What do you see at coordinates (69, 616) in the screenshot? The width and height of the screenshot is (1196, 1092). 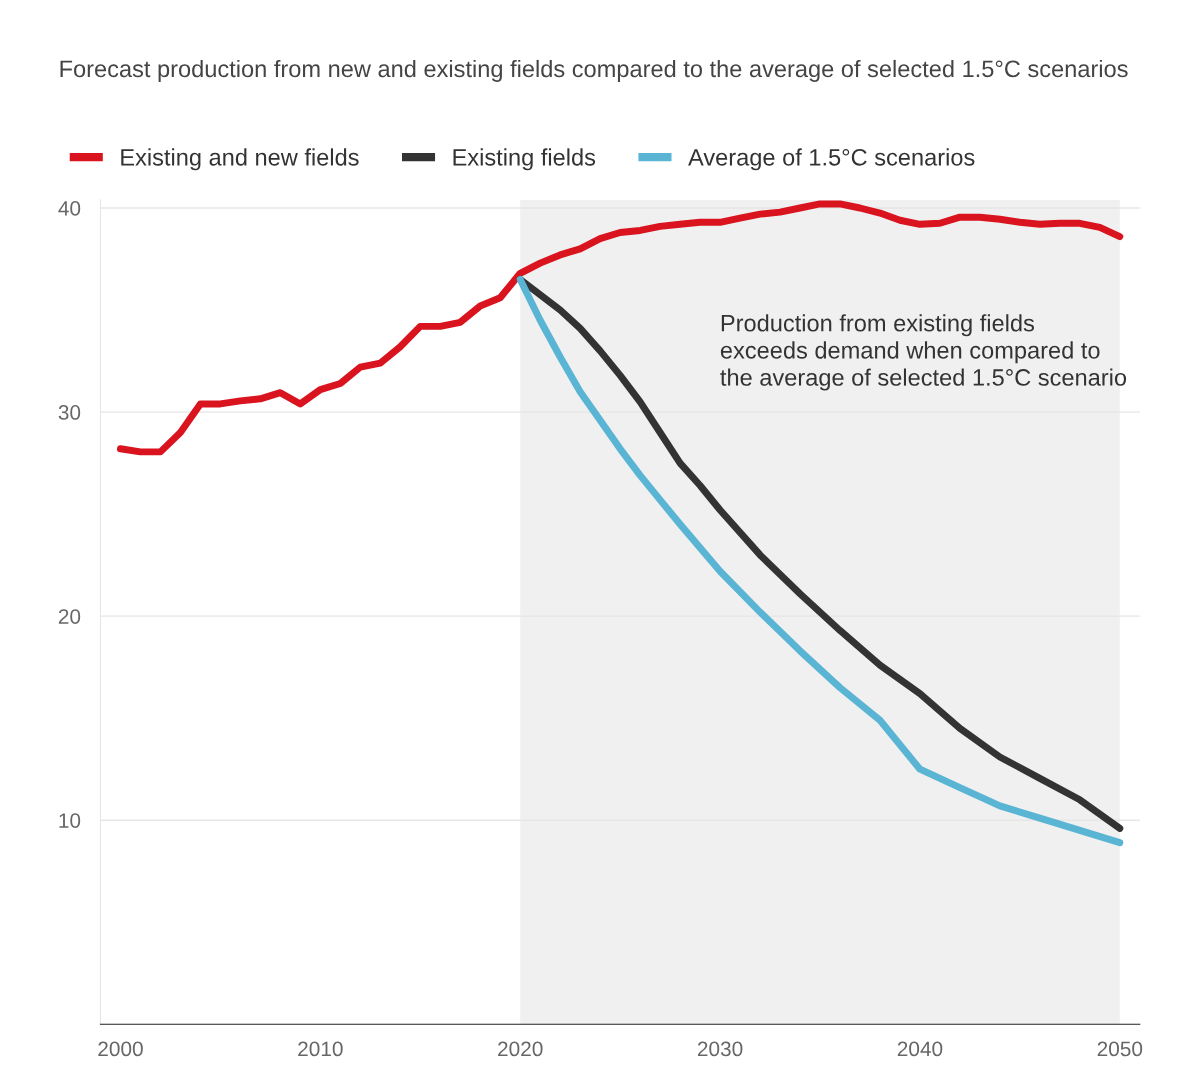 I see `y-tick-label: 20` at bounding box center [69, 616].